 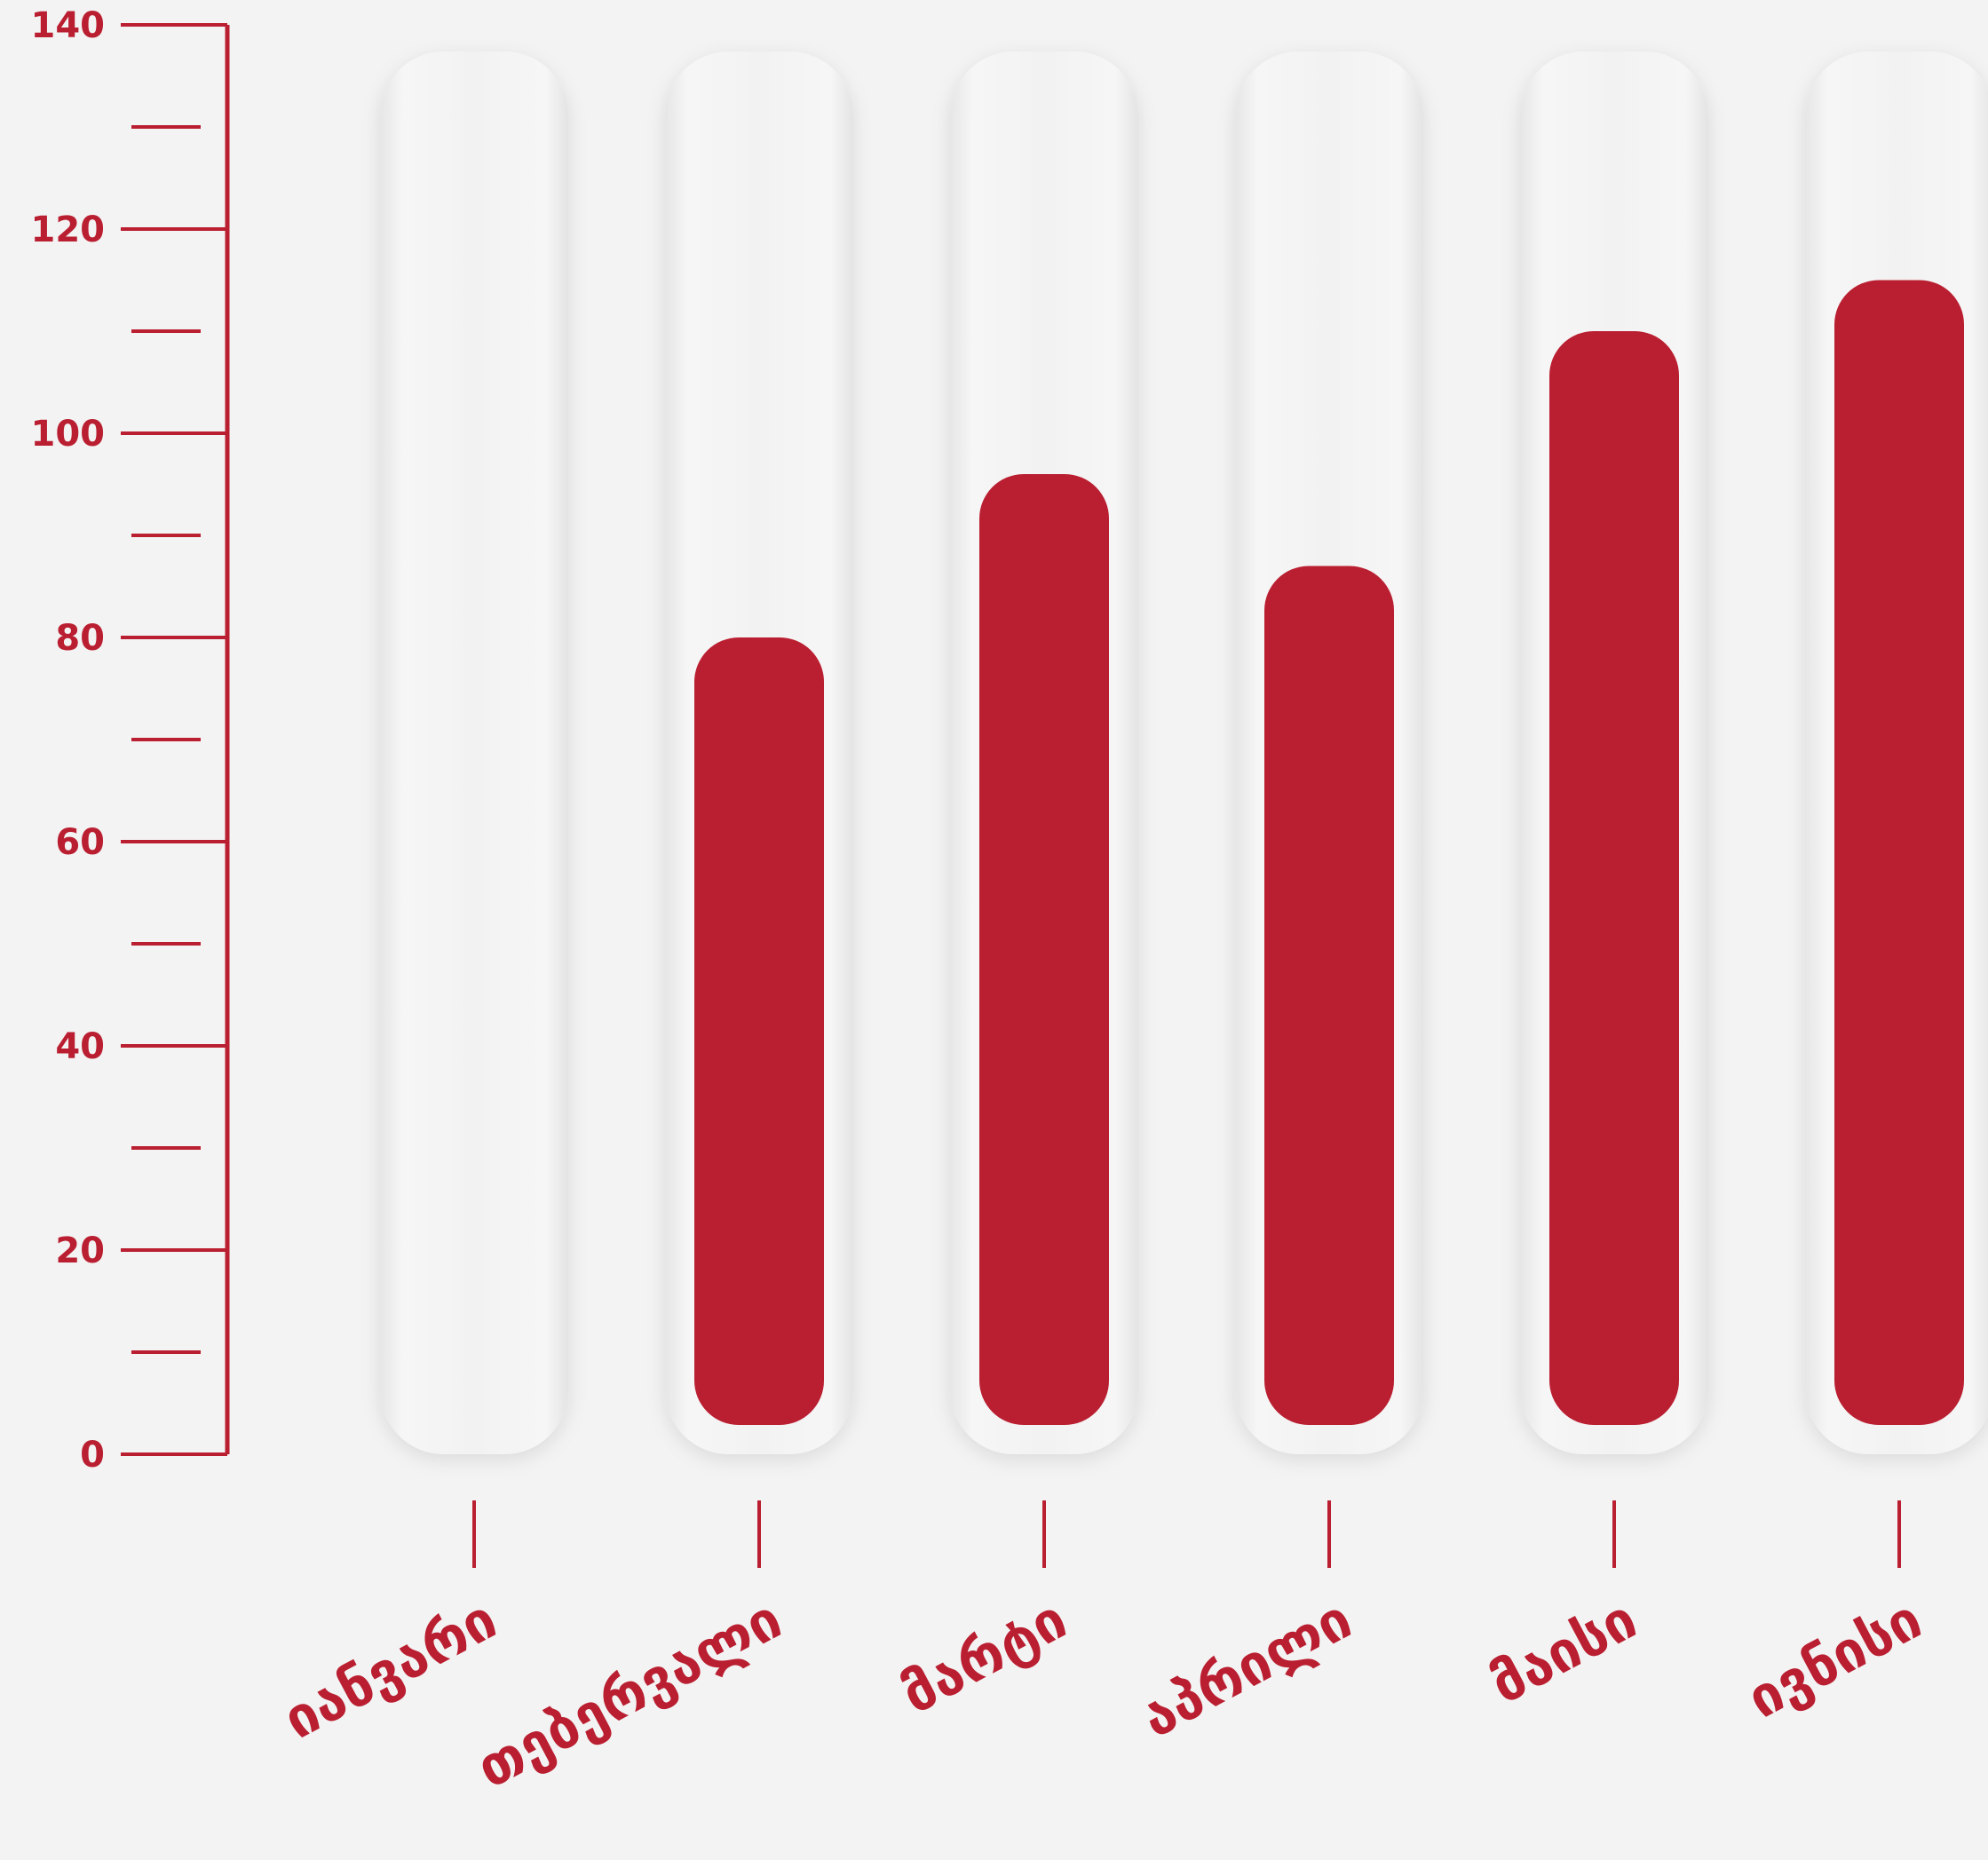 I want to click on y-tick-label: 60, so click(x=80, y=842).